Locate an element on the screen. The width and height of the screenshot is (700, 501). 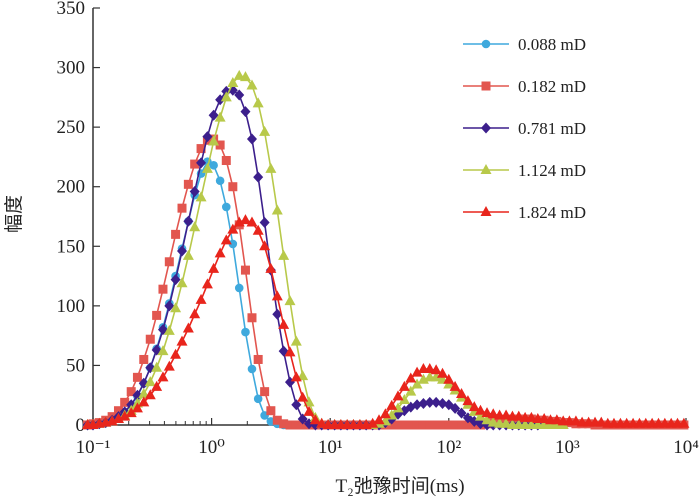
y-tick-label: 100 is located at coordinates (71, 306).